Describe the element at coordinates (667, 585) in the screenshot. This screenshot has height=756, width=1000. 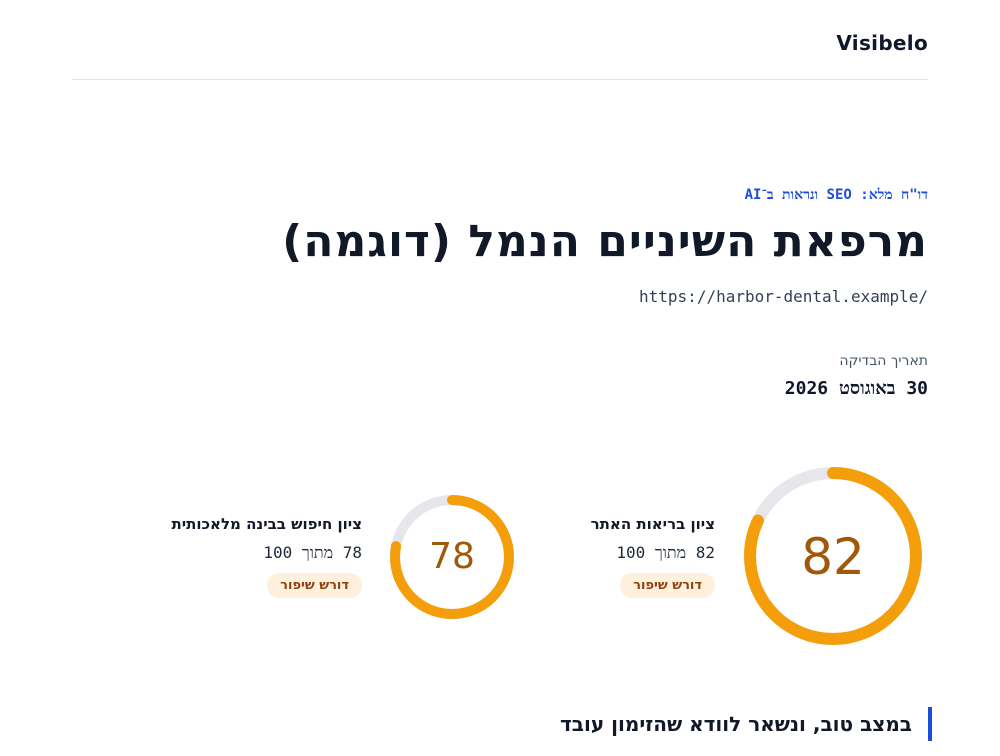
I see `health-status-badge: דורש שיפור` at that location.